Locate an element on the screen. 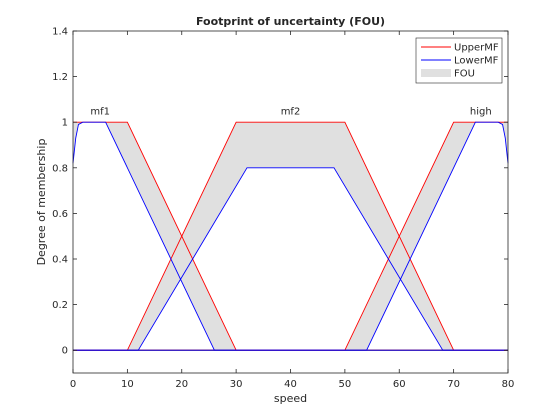 This screenshot has height=420, width=560. mf-label: mf2 is located at coordinates (291, 112).